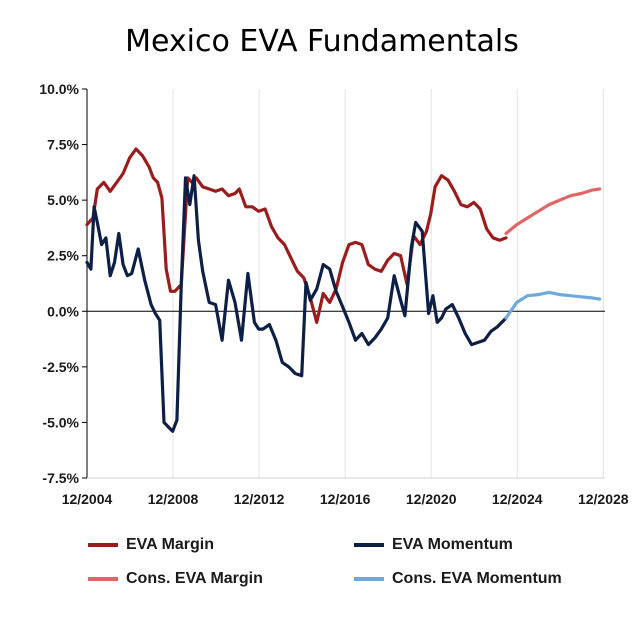  Describe the element at coordinates (63, 145) in the screenshot. I see `y-tick-label: 7.5%` at that location.